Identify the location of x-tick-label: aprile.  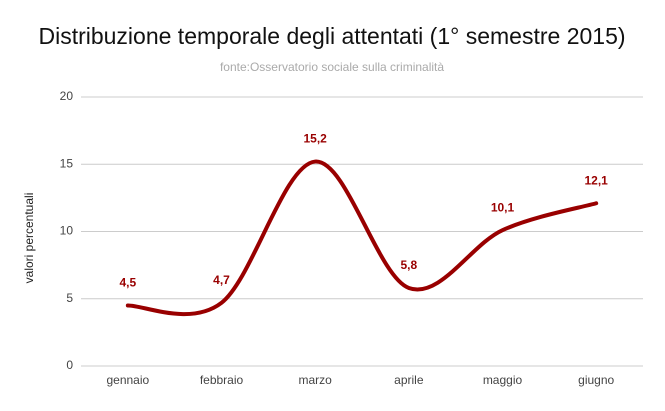
(409, 380).